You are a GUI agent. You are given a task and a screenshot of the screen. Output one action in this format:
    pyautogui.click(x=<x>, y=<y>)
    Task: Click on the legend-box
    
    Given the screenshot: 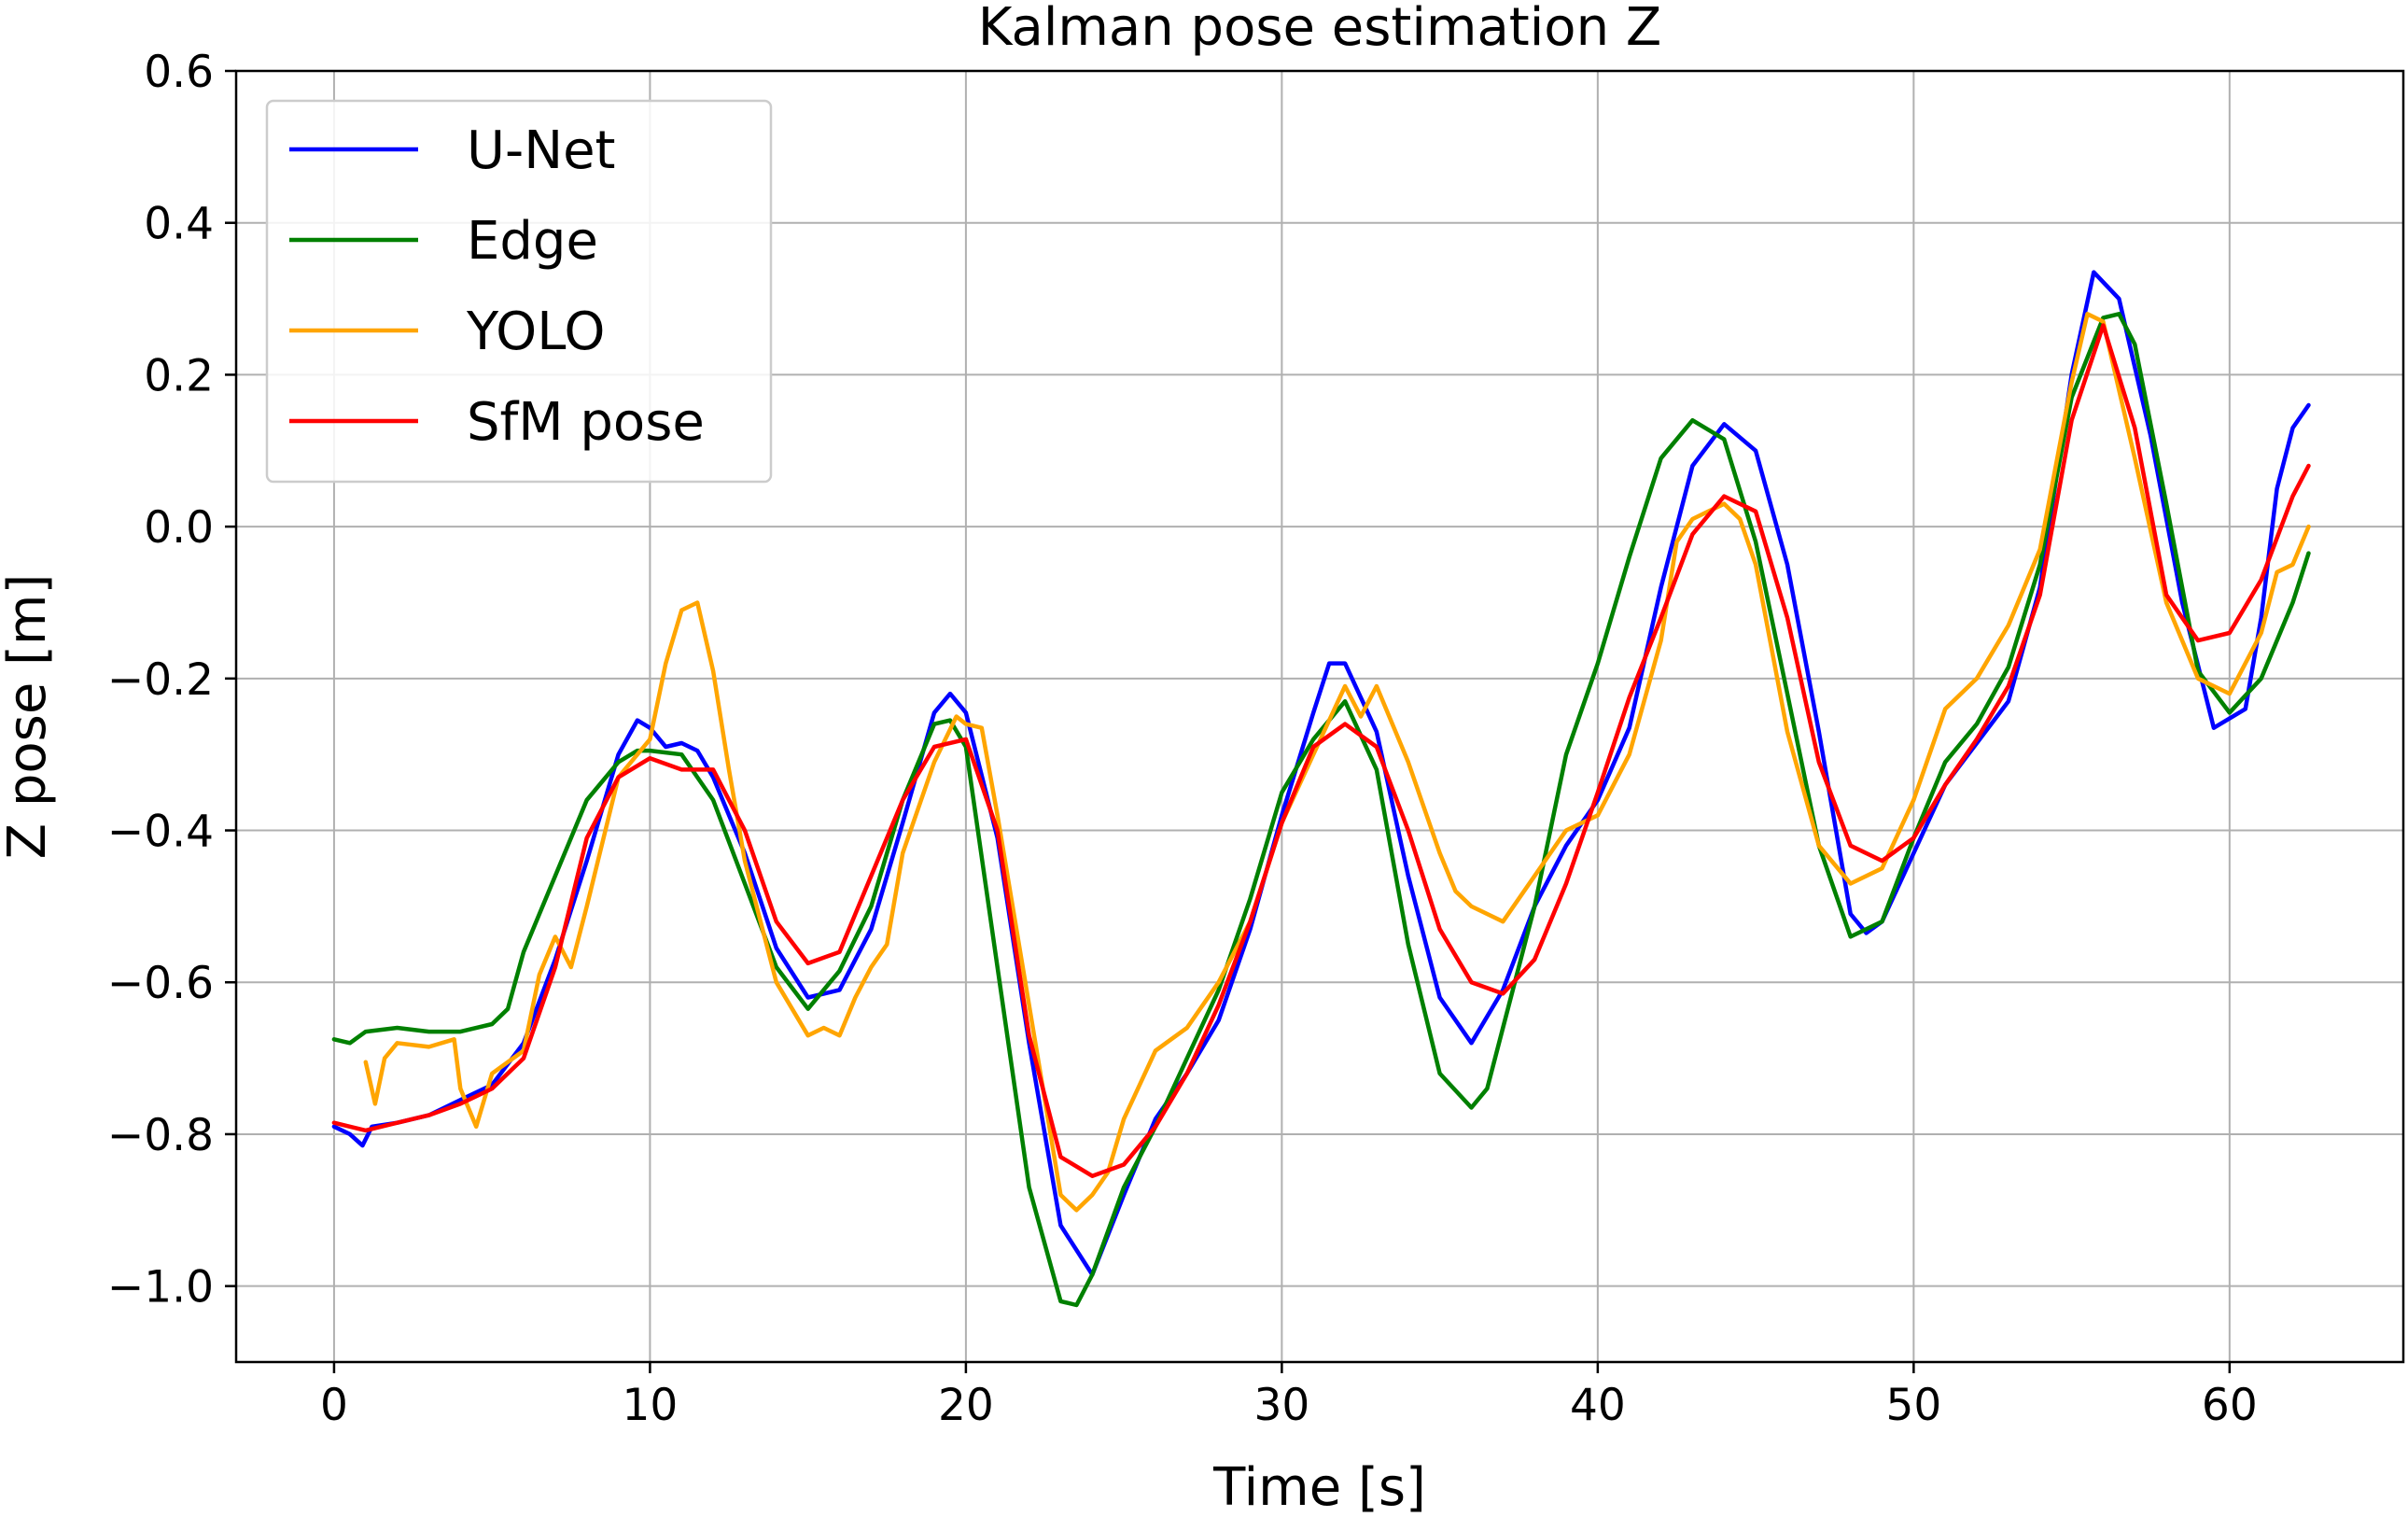 What is the action you would take?
    pyautogui.click(x=519, y=291)
    